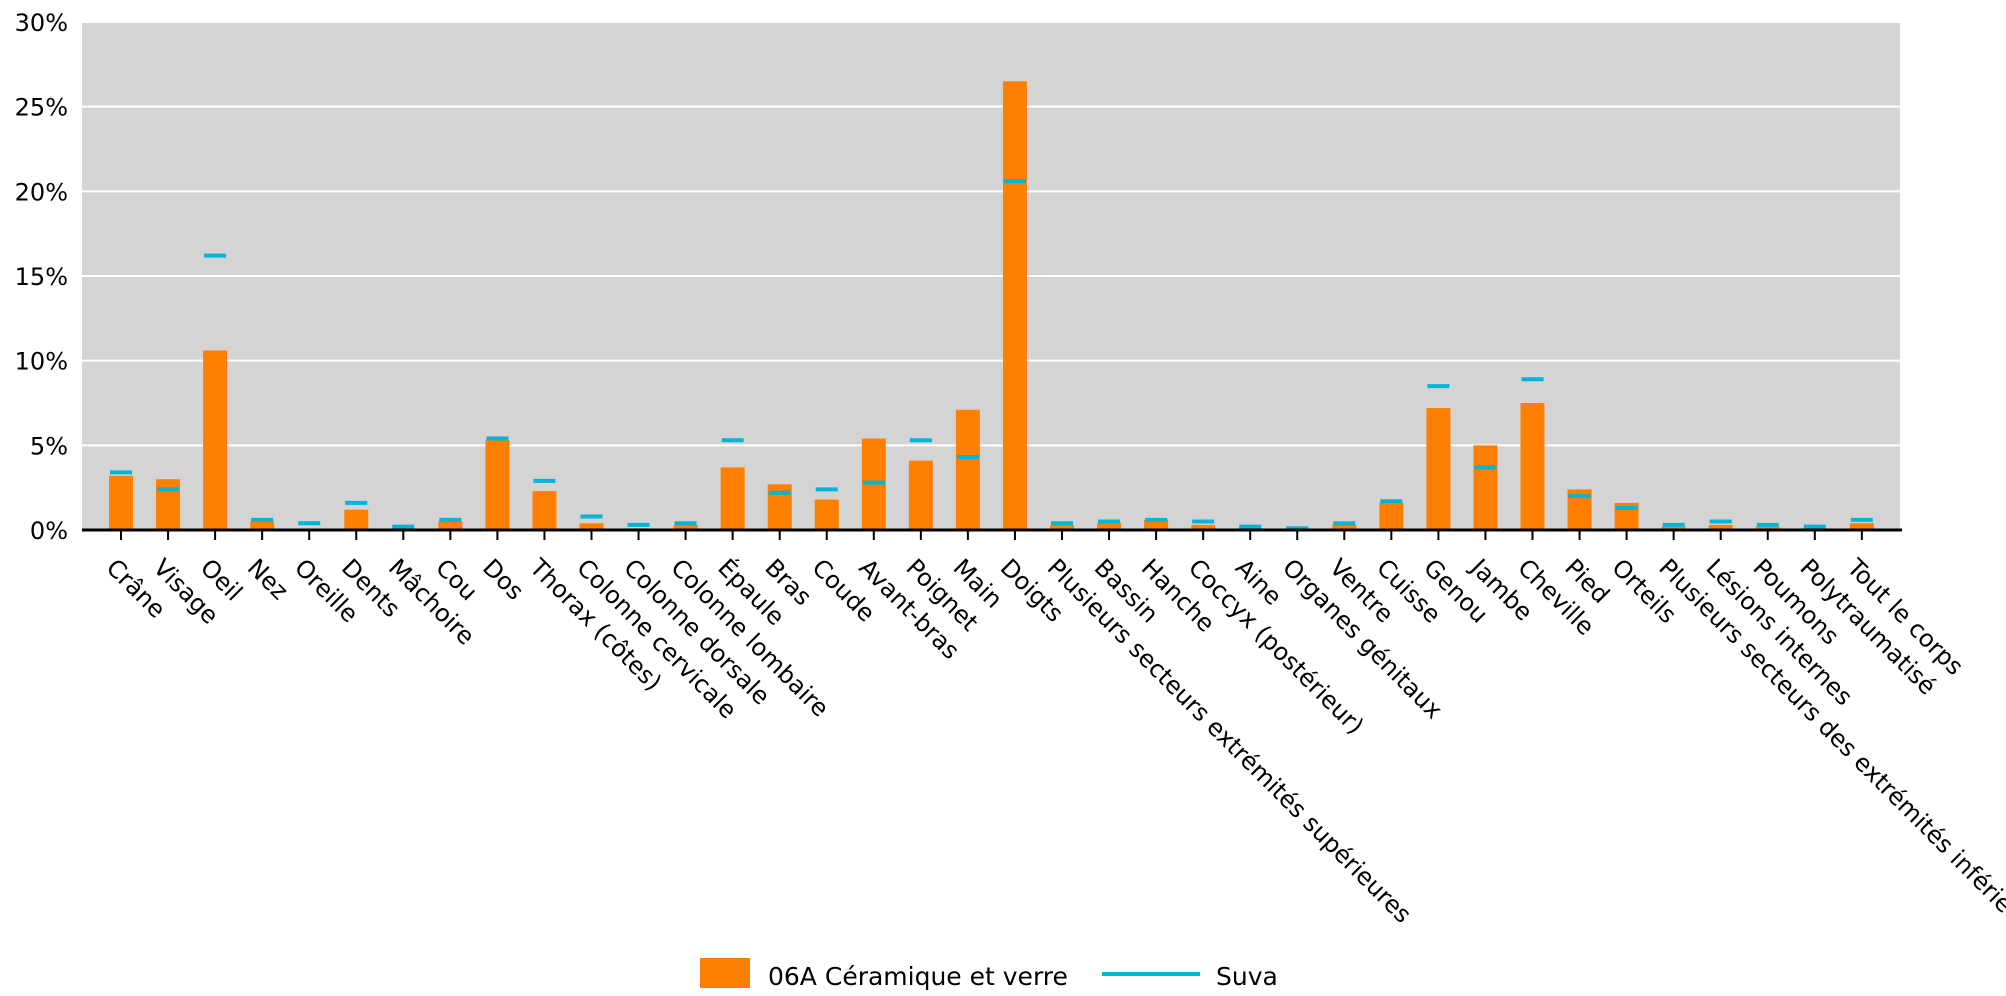 This screenshot has height=996, width=2006. I want to click on x-tick-label: Dos, so click(503, 579).